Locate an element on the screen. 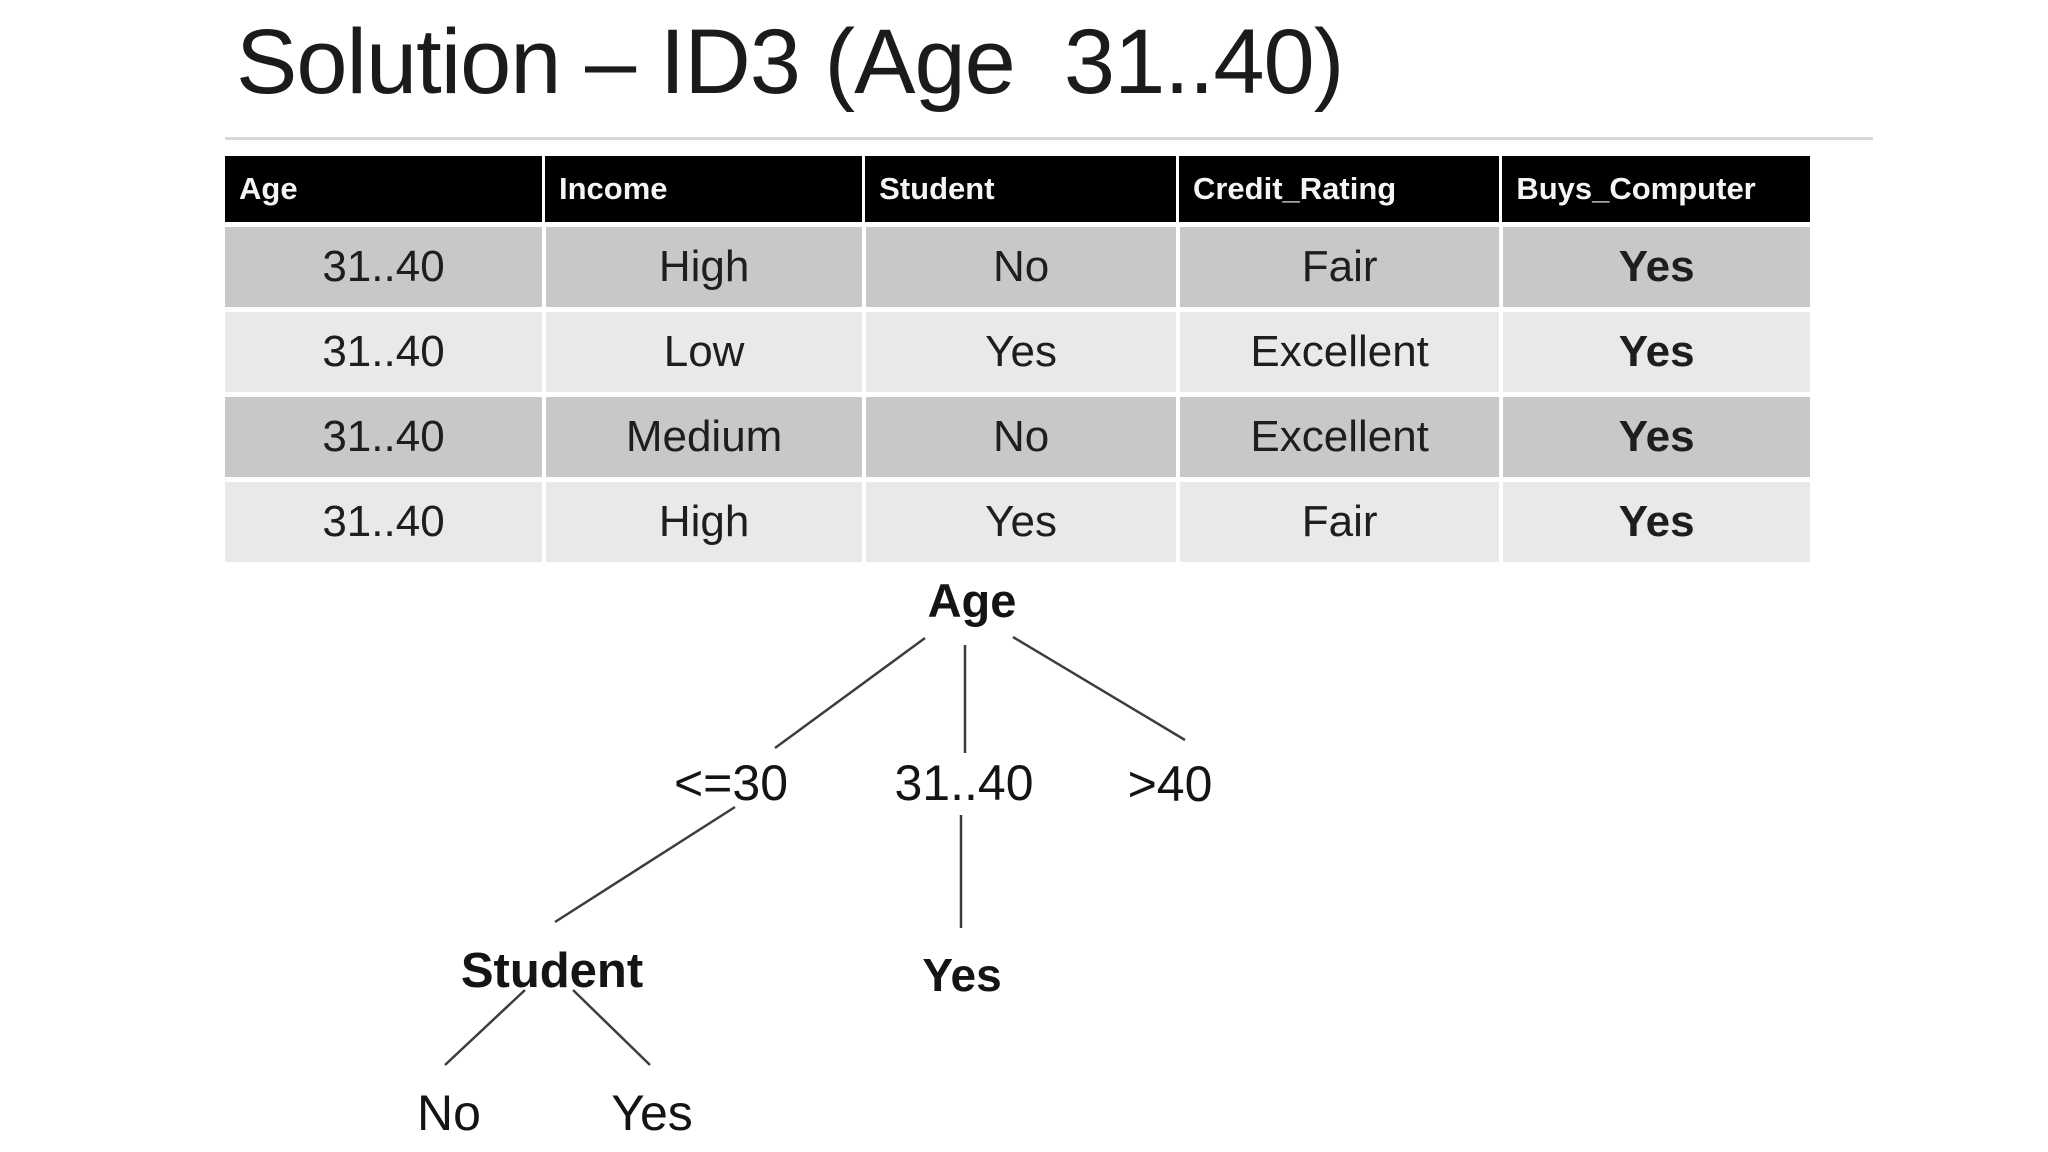 This screenshot has width=2048, height=1152. tree-leaf-no: No is located at coordinates (449, 1113).